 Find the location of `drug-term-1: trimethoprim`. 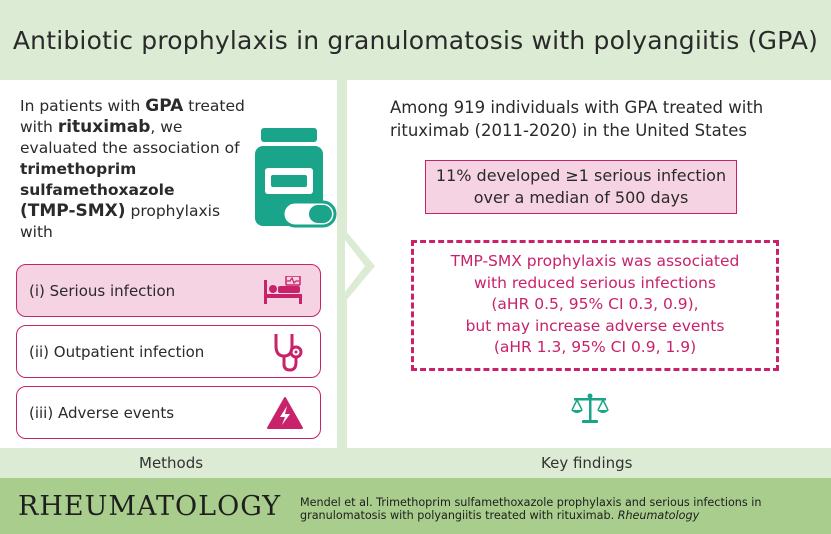

drug-term-1: trimethoprim is located at coordinates (78, 169).